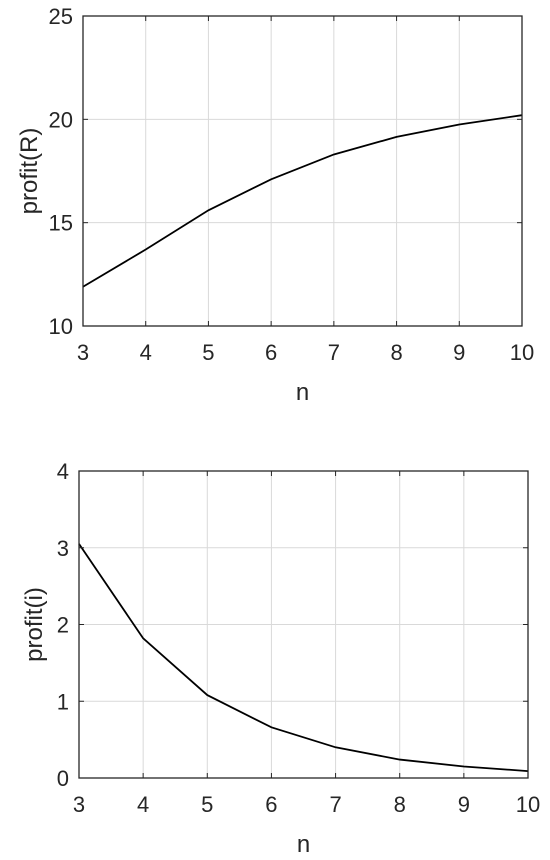 The height and width of the screenshot is (860, 550). Describe the element at coordinates (63, 548) in the screenshot. I see `y-tick-label: 3` at that location.